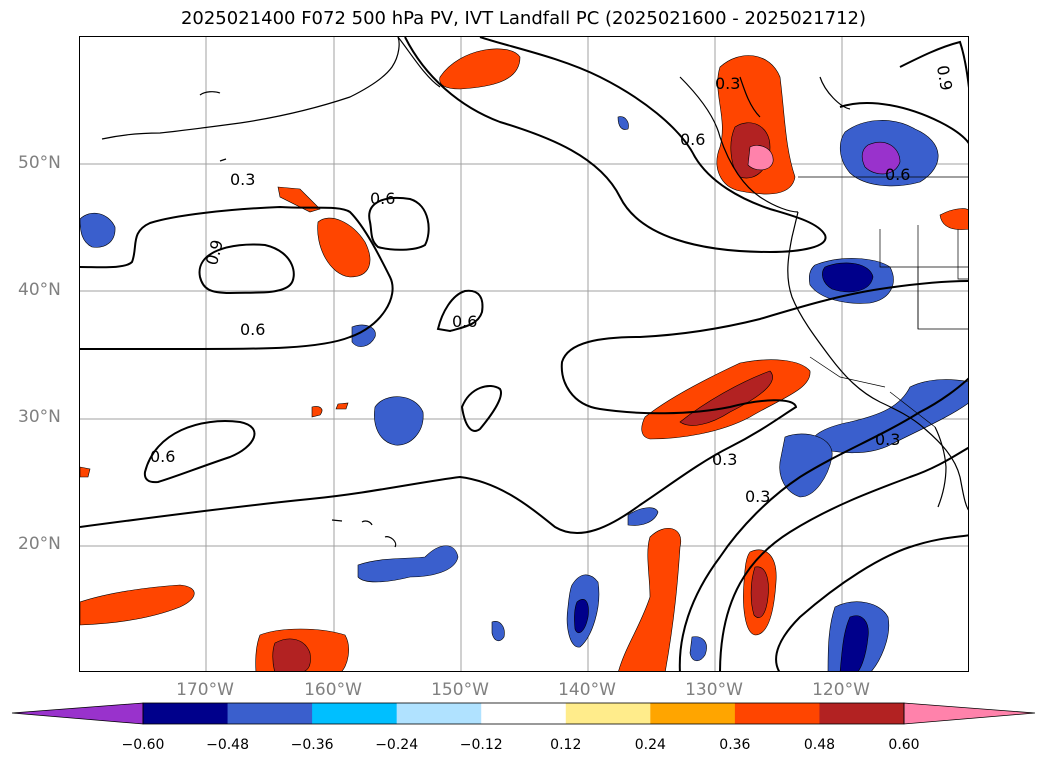 The width and height of the screenshot is (1047, 765). I want to click on colorbar-tick-label: −0.12, so click(481, 745).